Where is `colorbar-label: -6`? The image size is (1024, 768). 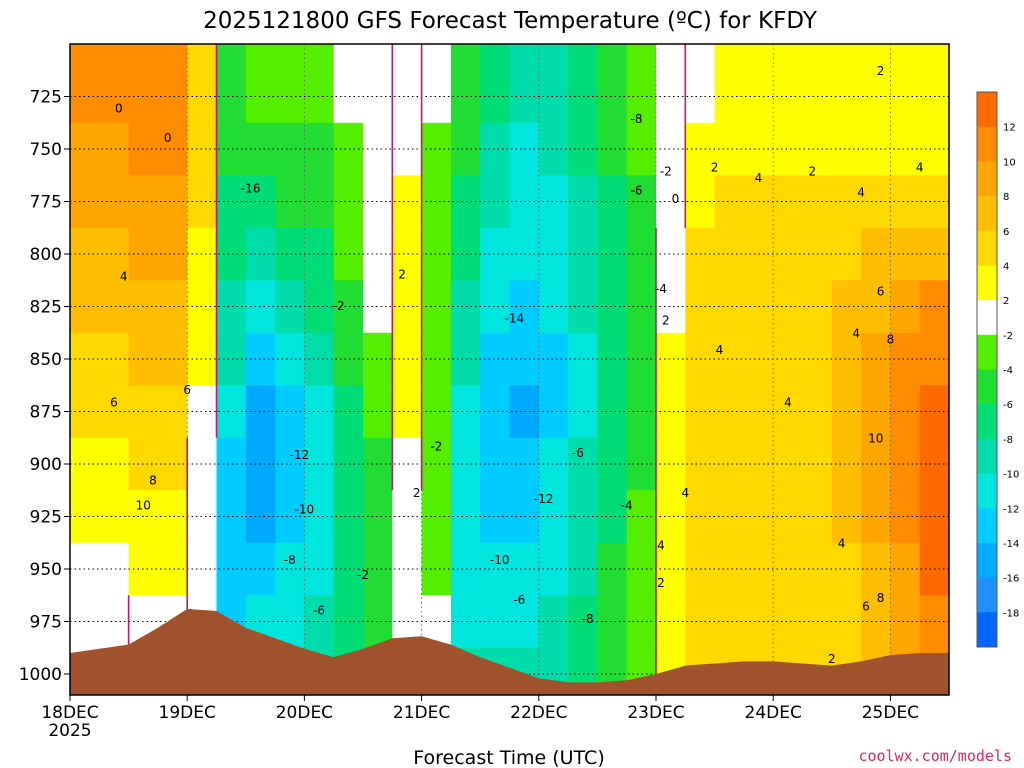 colorbar-label: -6 is located at coordinates (1008, 405).